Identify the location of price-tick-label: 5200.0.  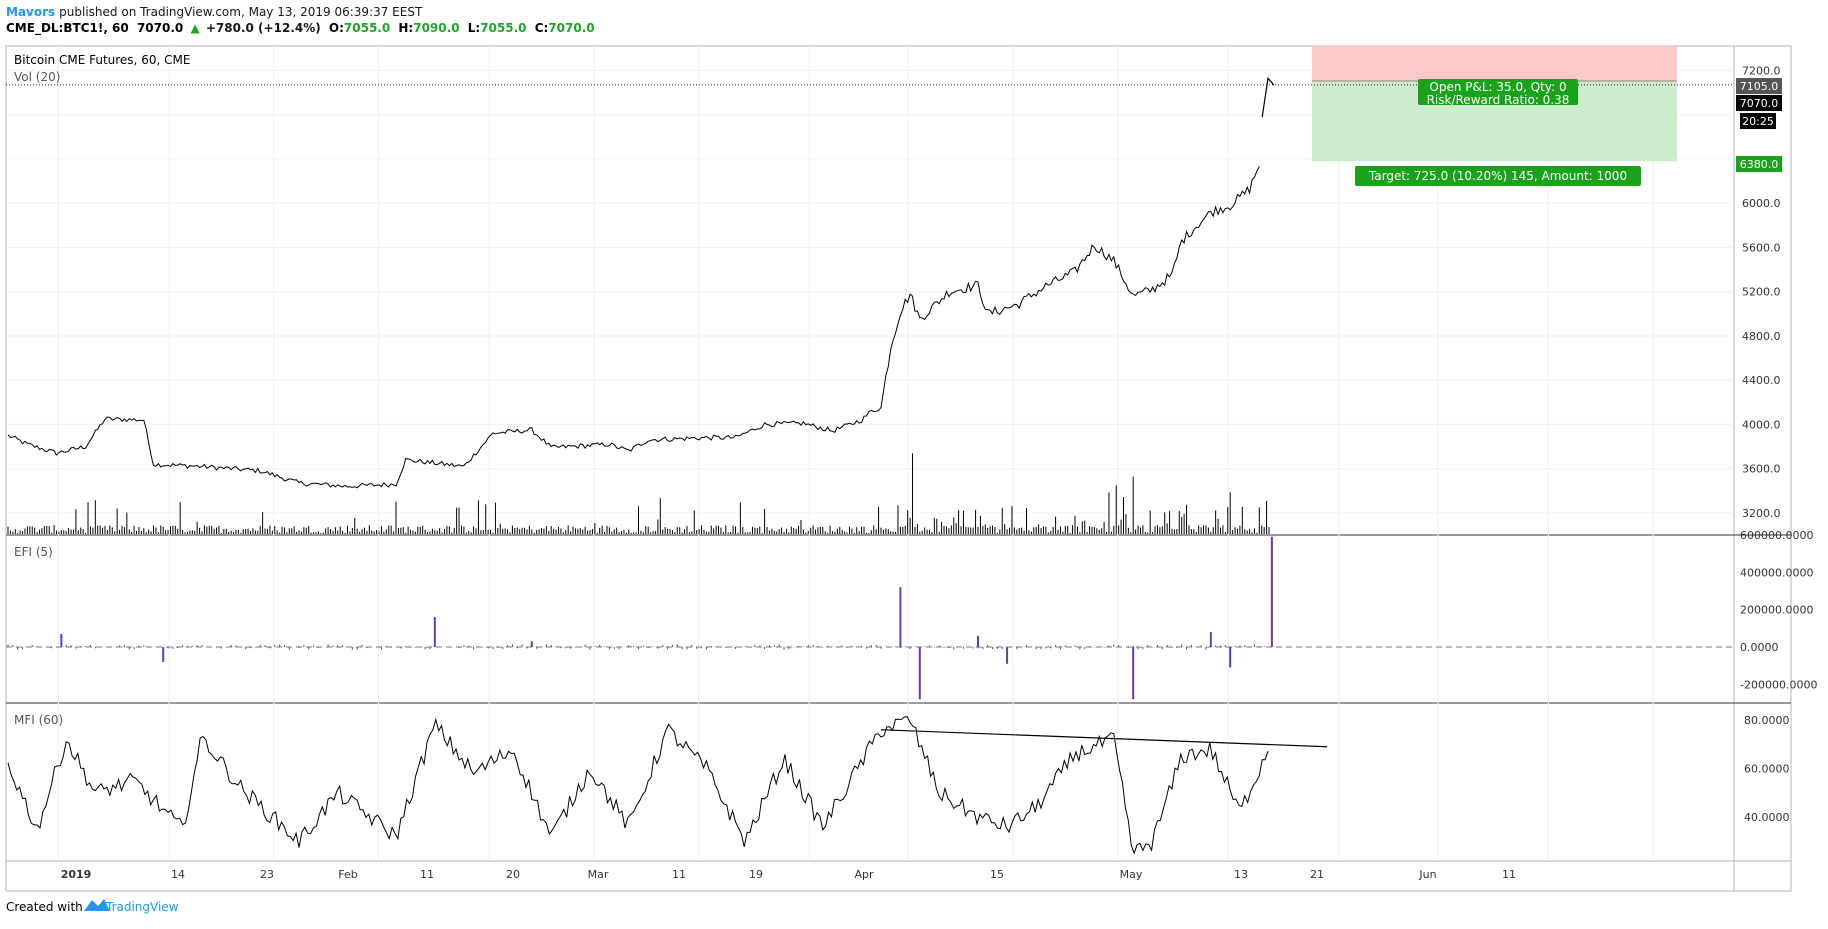
(1761, 292).